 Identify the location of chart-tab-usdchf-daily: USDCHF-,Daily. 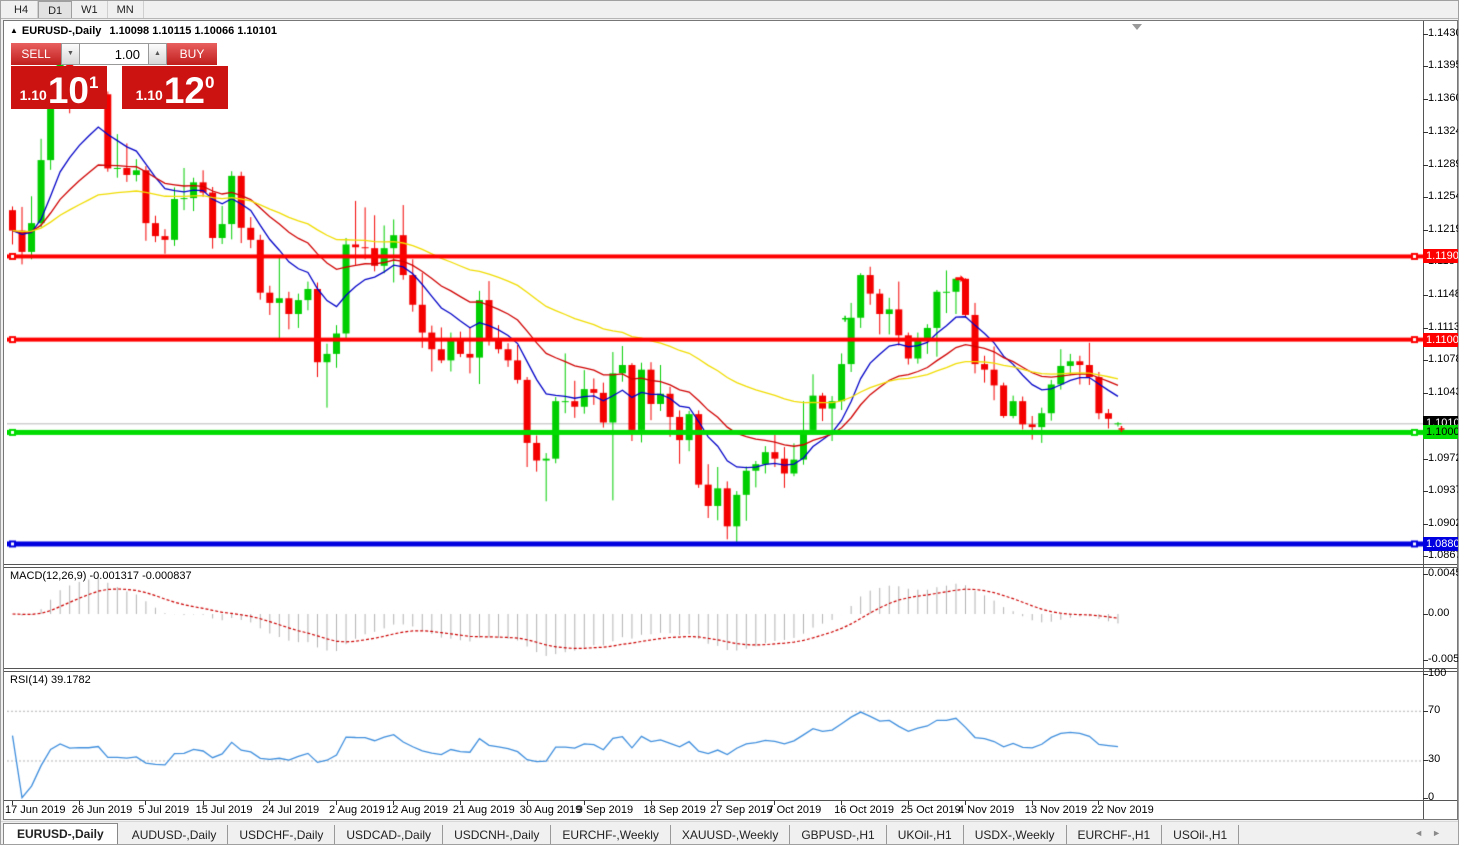
(282, 834).